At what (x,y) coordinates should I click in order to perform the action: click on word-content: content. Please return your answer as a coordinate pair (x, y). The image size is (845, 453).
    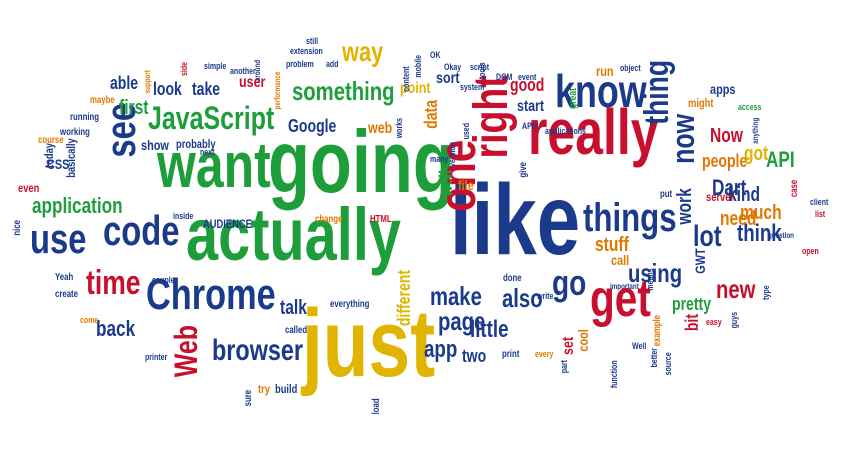
    Looking at the image, I should click on (406, 79).